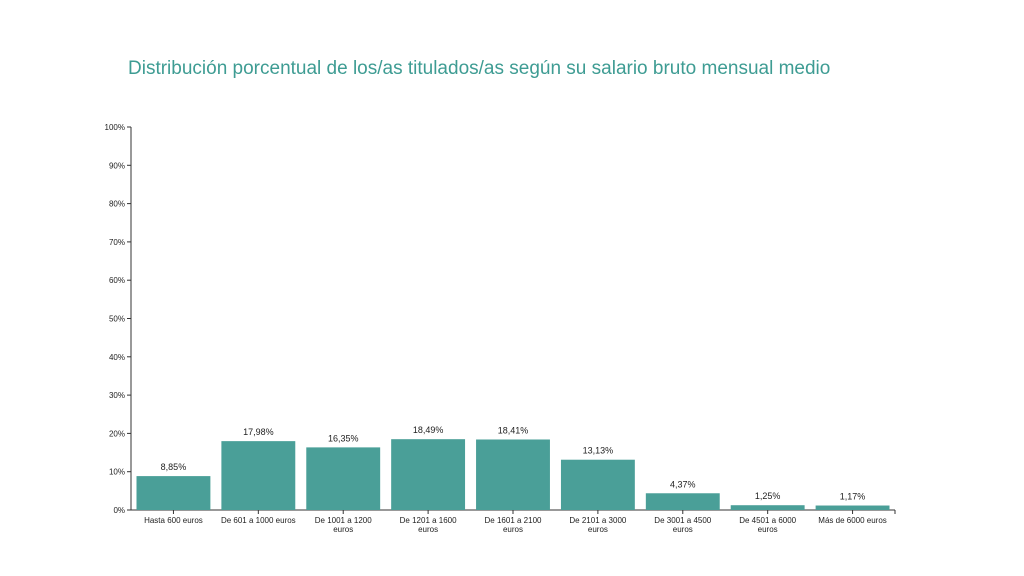 This screenshot has height=576, width=1024. I want to click on y-tick-label: 30%, so click(117, 395).